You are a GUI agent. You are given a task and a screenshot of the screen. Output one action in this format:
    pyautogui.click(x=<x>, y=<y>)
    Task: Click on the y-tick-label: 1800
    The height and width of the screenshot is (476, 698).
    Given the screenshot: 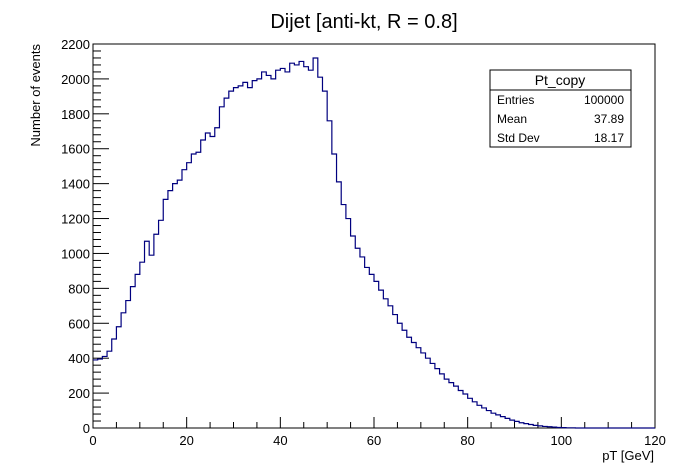 What is the action you would take?
    pyautogui.click(x=75, y=114)
    